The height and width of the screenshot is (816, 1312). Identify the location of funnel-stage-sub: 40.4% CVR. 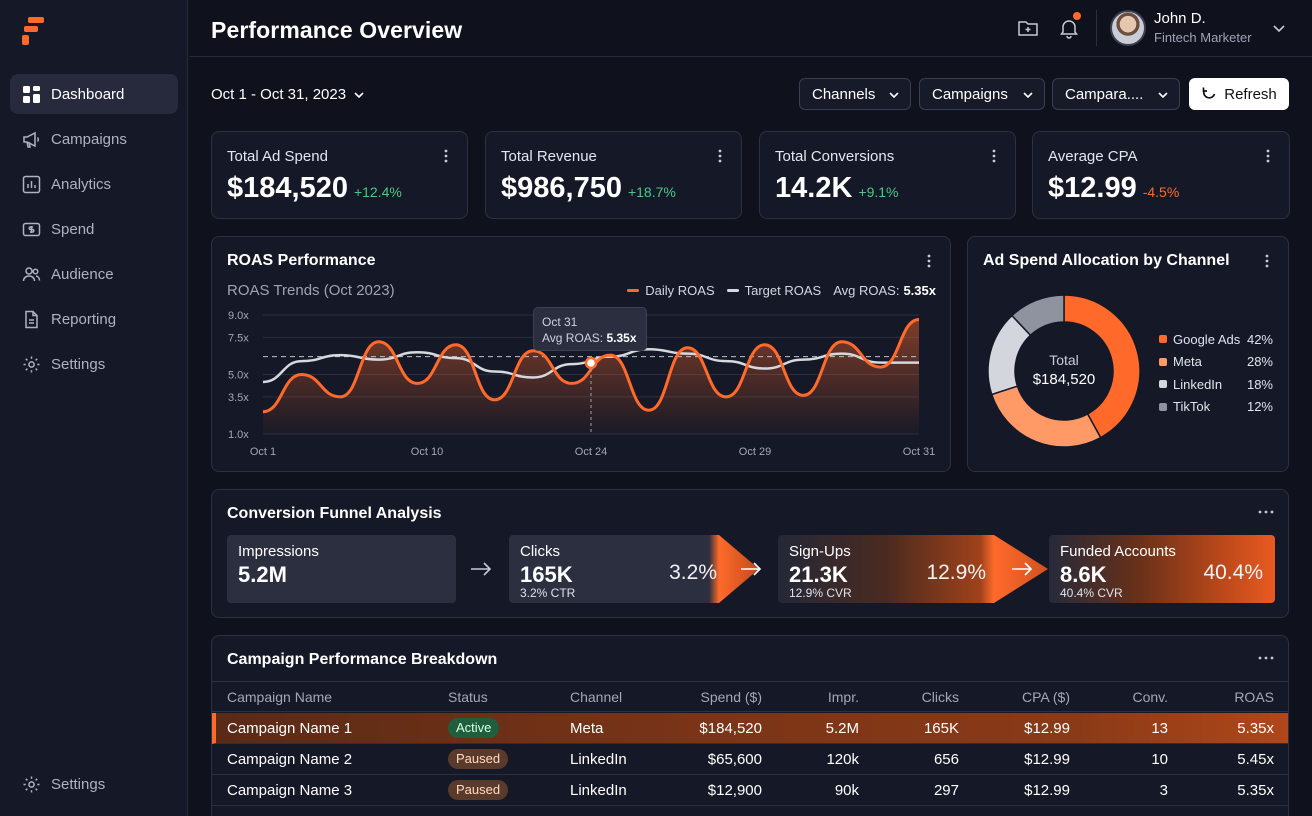
(1091, 593).